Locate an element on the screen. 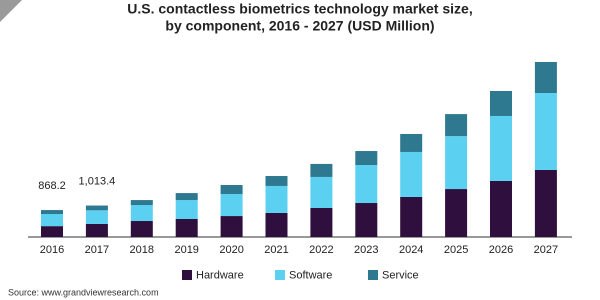 The height and width of the screenshot is (300, 600). total-label: 868.2 is located at coordinates (52, 186).